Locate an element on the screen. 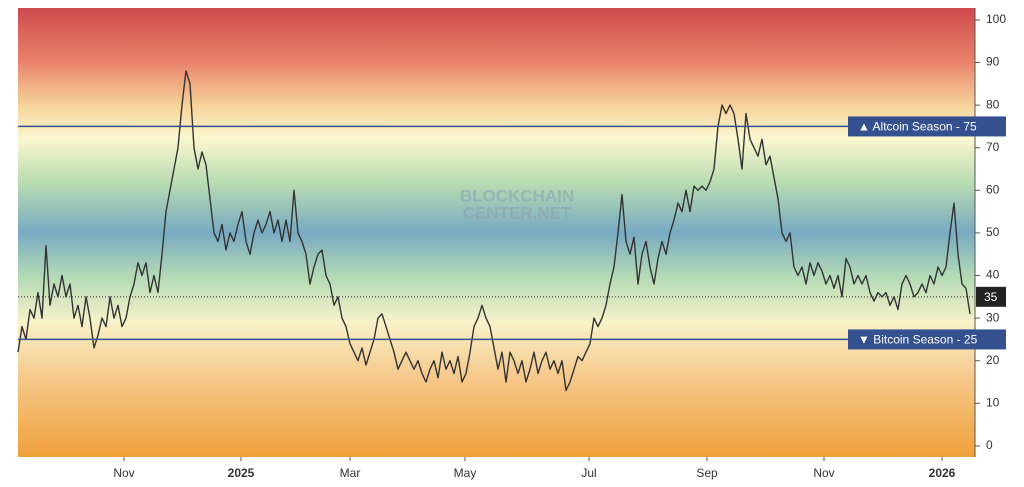 The image size is (1024, 487). y-tick-label: 90 is located at coordinates (993, 62).